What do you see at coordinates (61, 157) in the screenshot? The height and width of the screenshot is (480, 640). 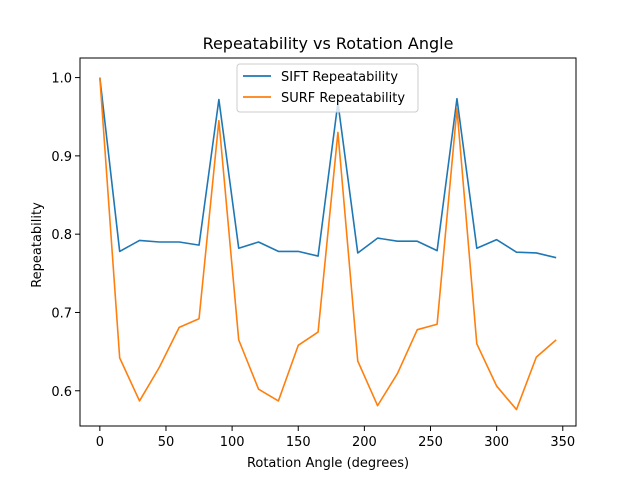 I see `y-tick-label: 0.9` at bounding box center [61, 157].